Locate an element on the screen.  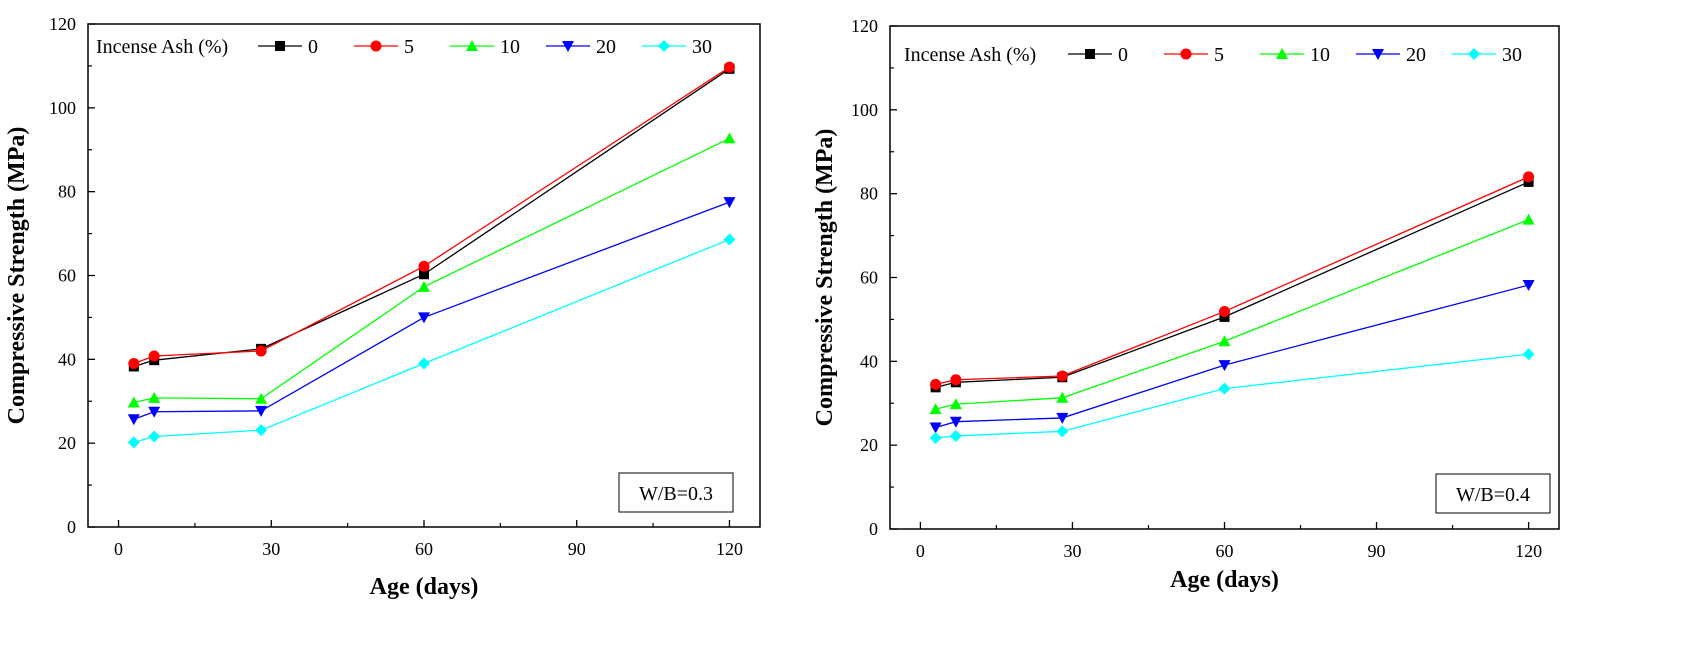
annotation-label: W/B=0.3 is located at coordinates (676, 494).